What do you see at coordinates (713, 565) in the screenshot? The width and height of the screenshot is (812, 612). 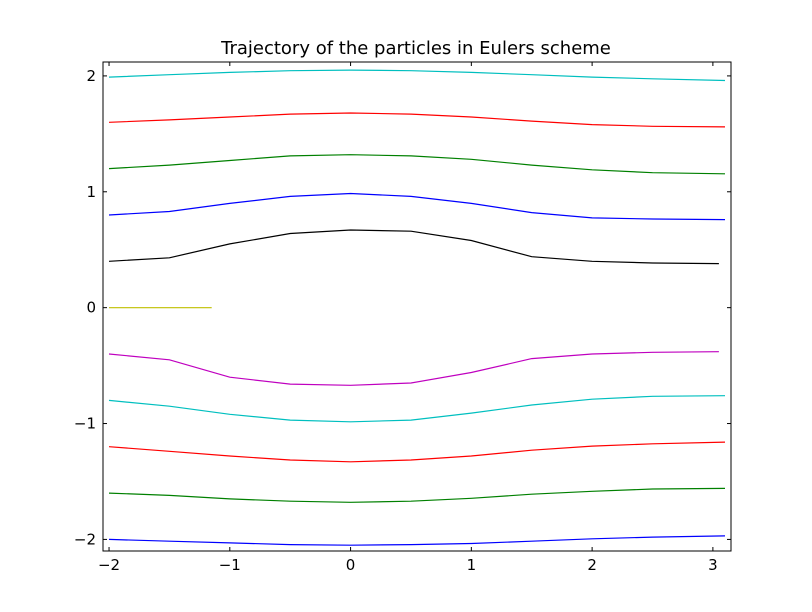 I see `x-tick-label: 3` at bounding box center [713, 565].